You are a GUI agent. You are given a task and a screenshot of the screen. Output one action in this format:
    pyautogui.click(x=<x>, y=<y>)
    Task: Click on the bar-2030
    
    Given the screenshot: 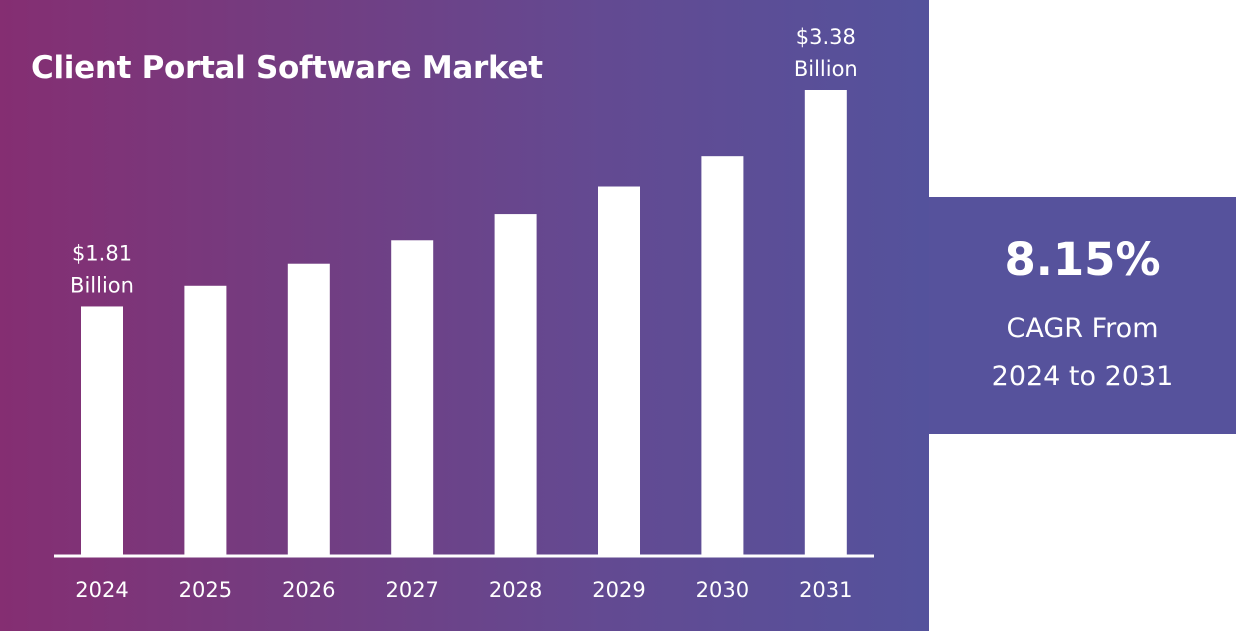 What is the action you would take?
    pyautogui.click(x=722, y=356)
    